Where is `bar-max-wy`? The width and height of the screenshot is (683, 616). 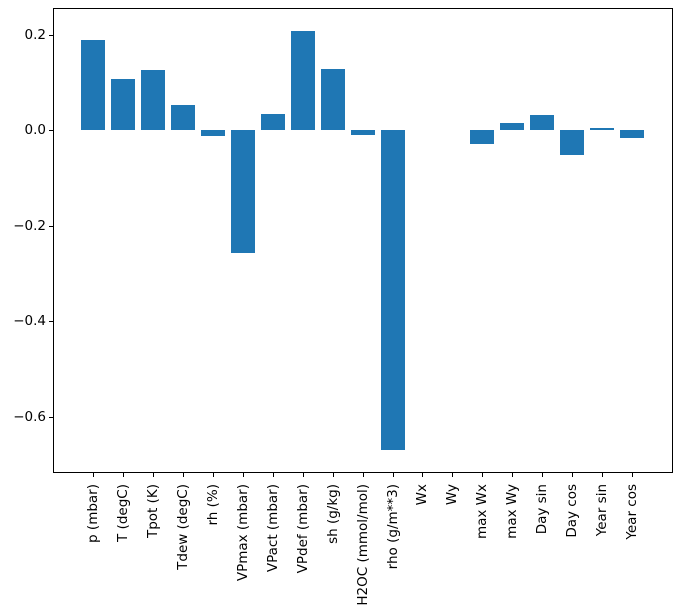
bar-max-wy is located at coordinates (512, 126).